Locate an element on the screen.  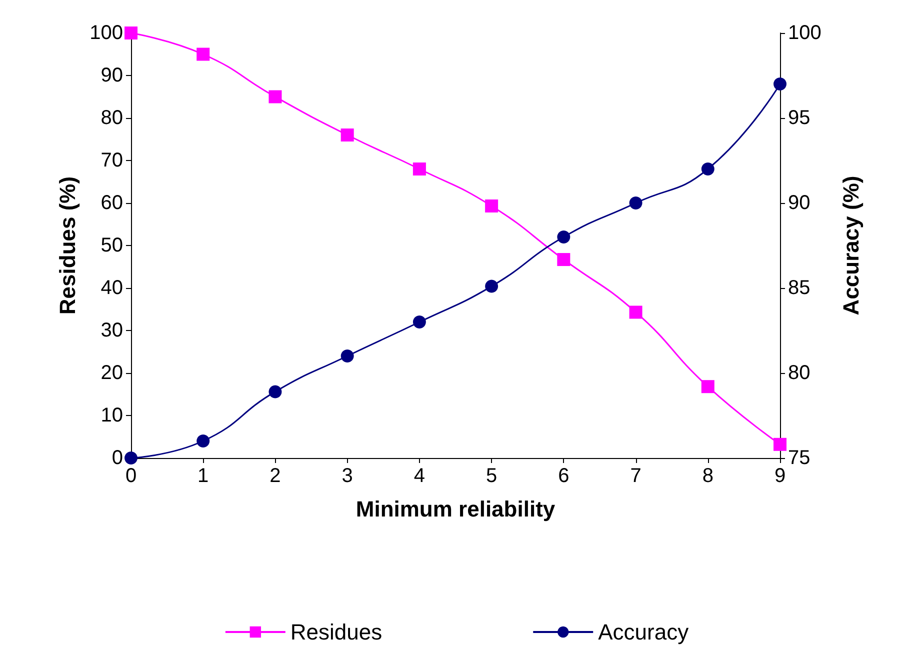
y-tick-label: 10 is located at coordinates (111, 415).